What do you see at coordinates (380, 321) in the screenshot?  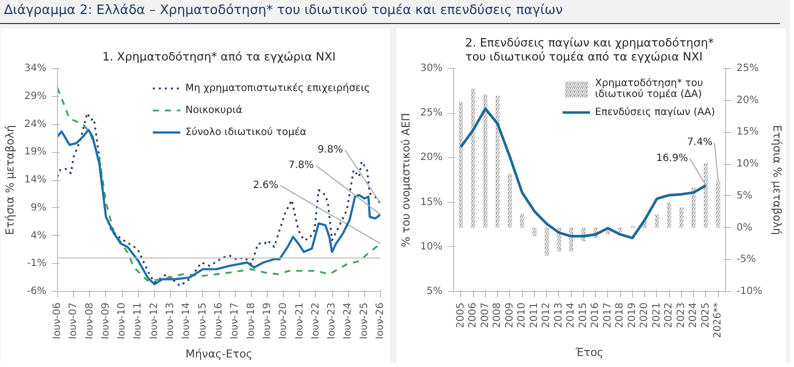 I see `x-tick-label: Ιουν-26` at bounding box center [380, 321].